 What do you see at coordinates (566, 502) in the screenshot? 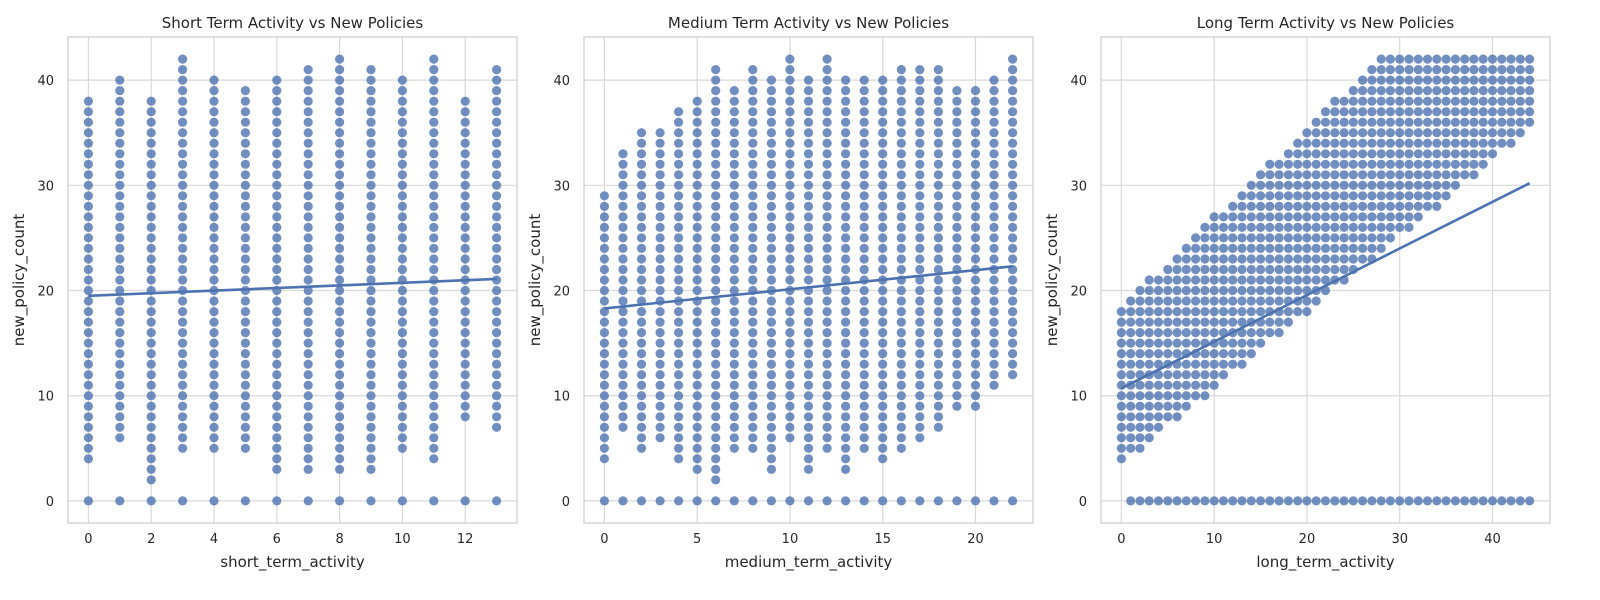
I see `y-tick-label: 0` at bounding box center [566, 502].